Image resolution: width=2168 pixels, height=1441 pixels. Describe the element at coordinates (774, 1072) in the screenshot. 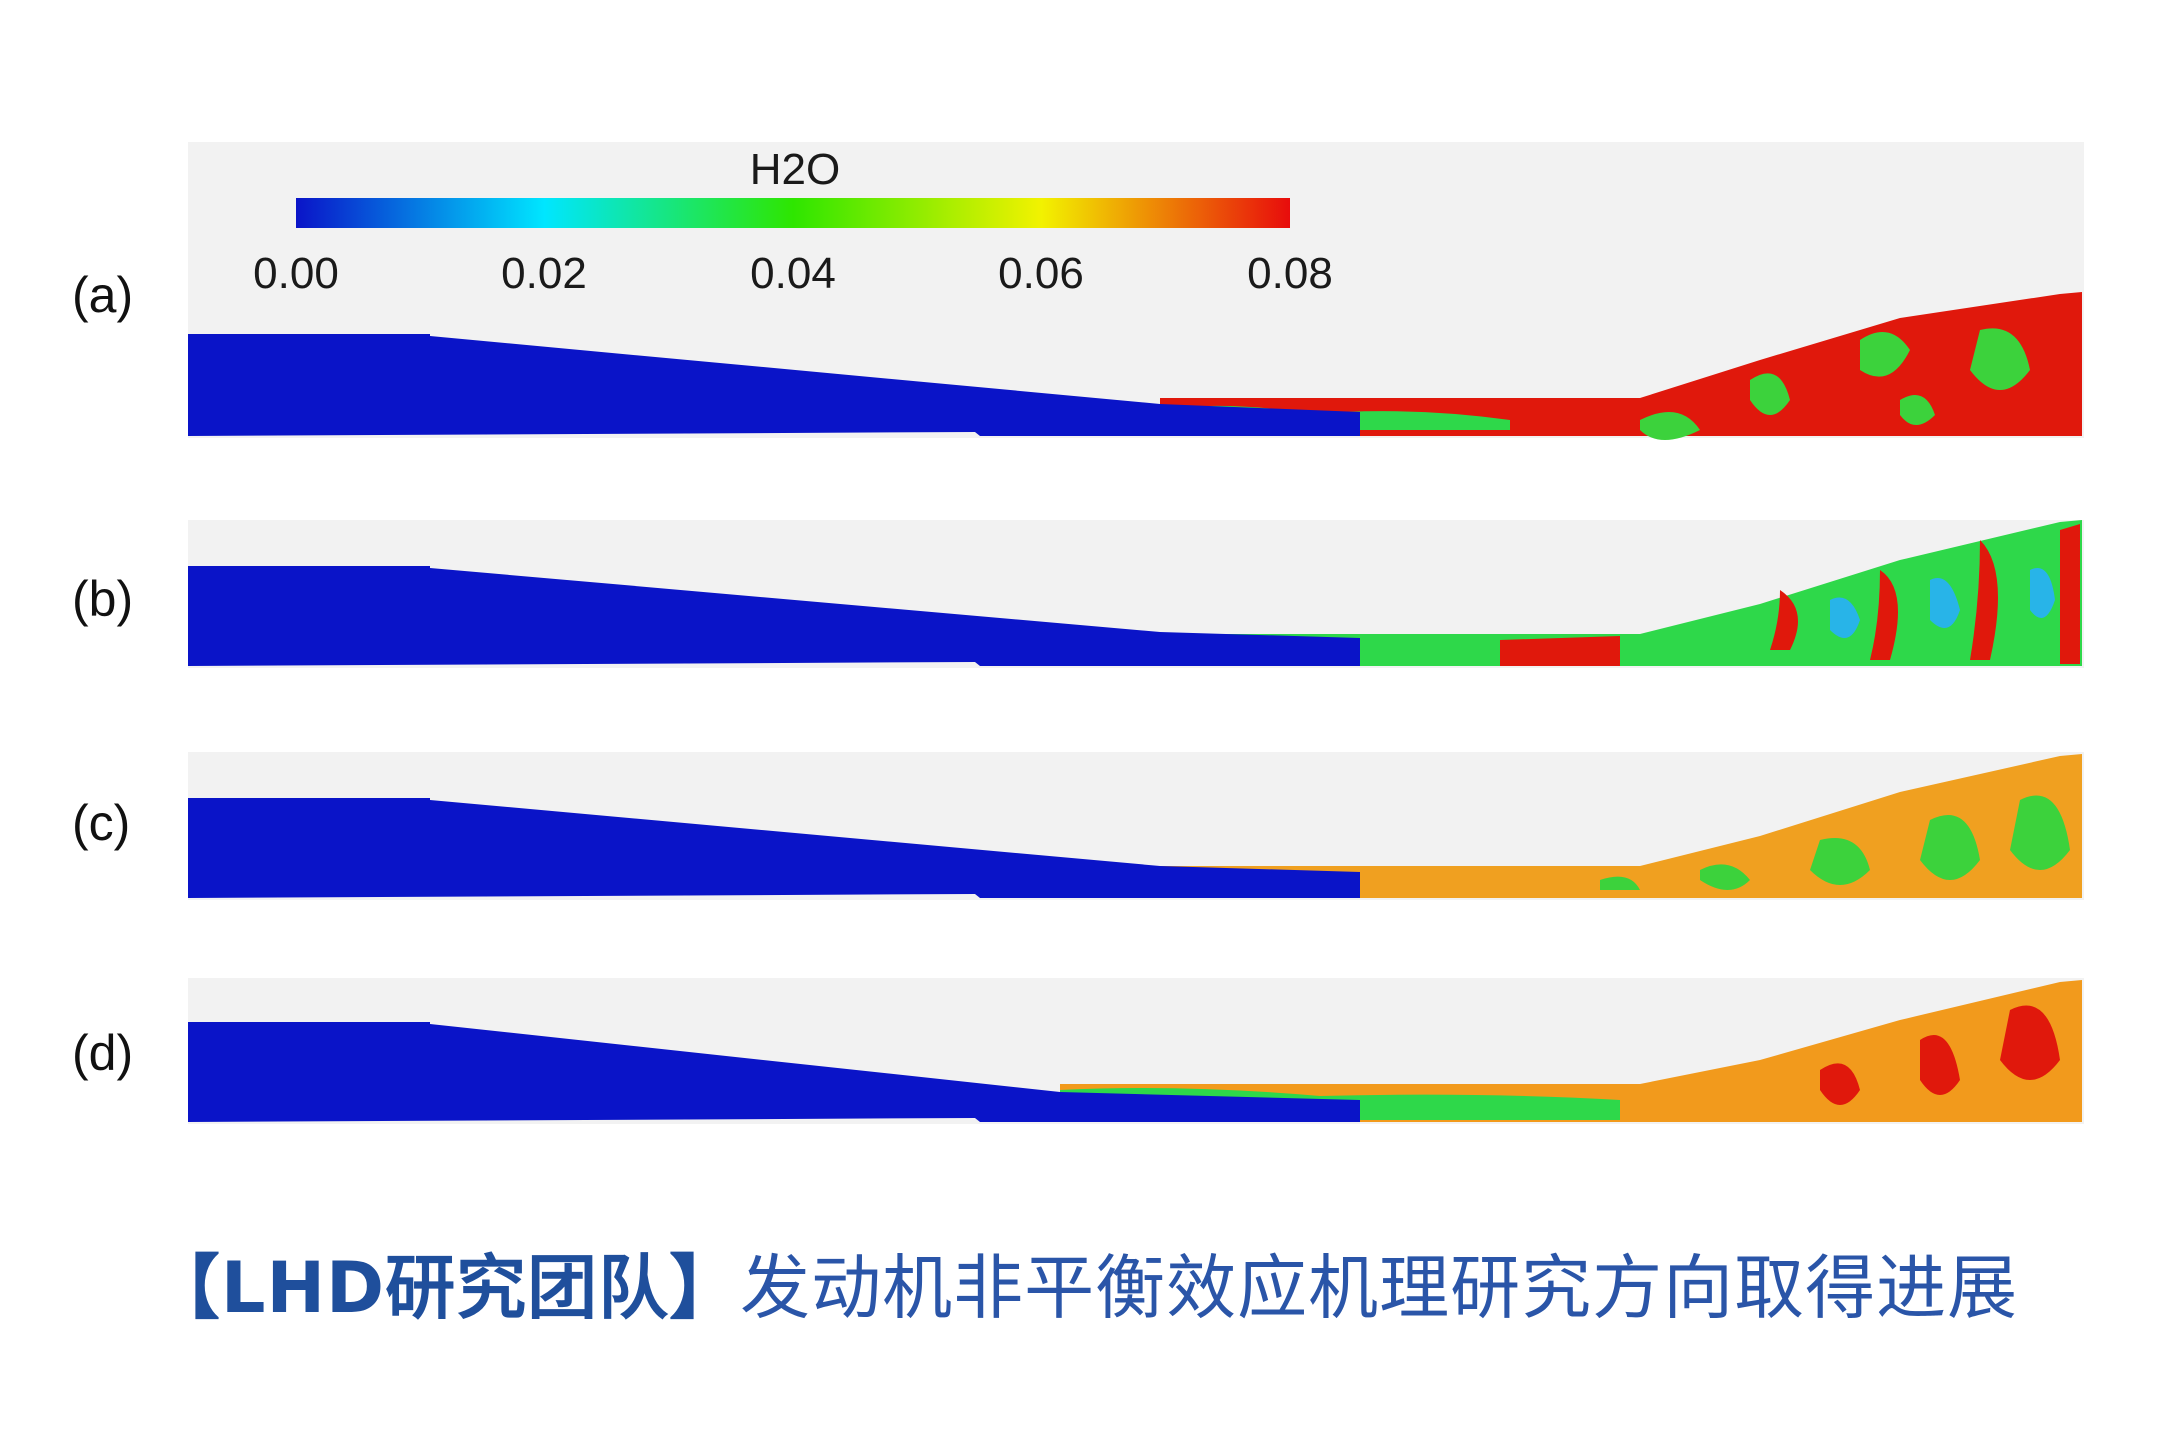

I see `panel-d-core-flow` at that location.